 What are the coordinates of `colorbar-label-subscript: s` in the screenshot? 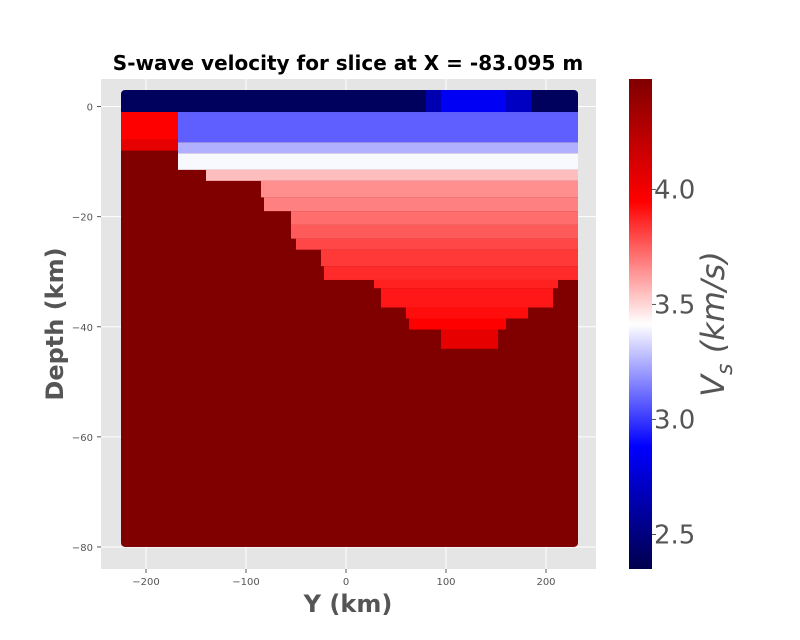 It's located at (725, 368).